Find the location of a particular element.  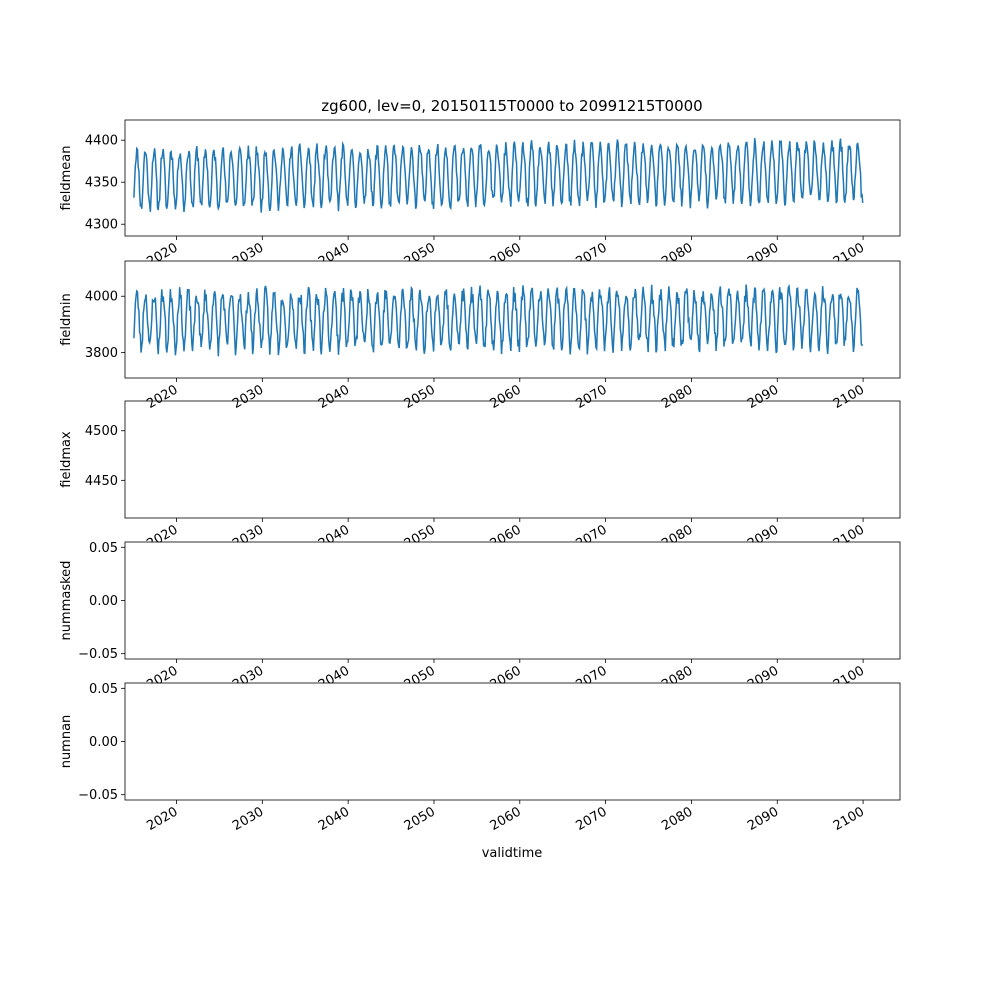

plot-frame-fieldmax is located at coordinates (512, 459).